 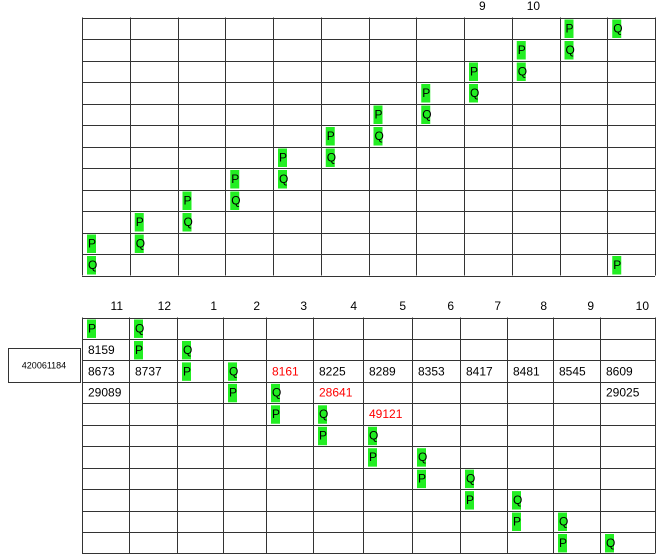 What do you see at coordinates (386, 414) in the screenshot?
I see `cell-text: 49121` at bounding box center [386, 414].